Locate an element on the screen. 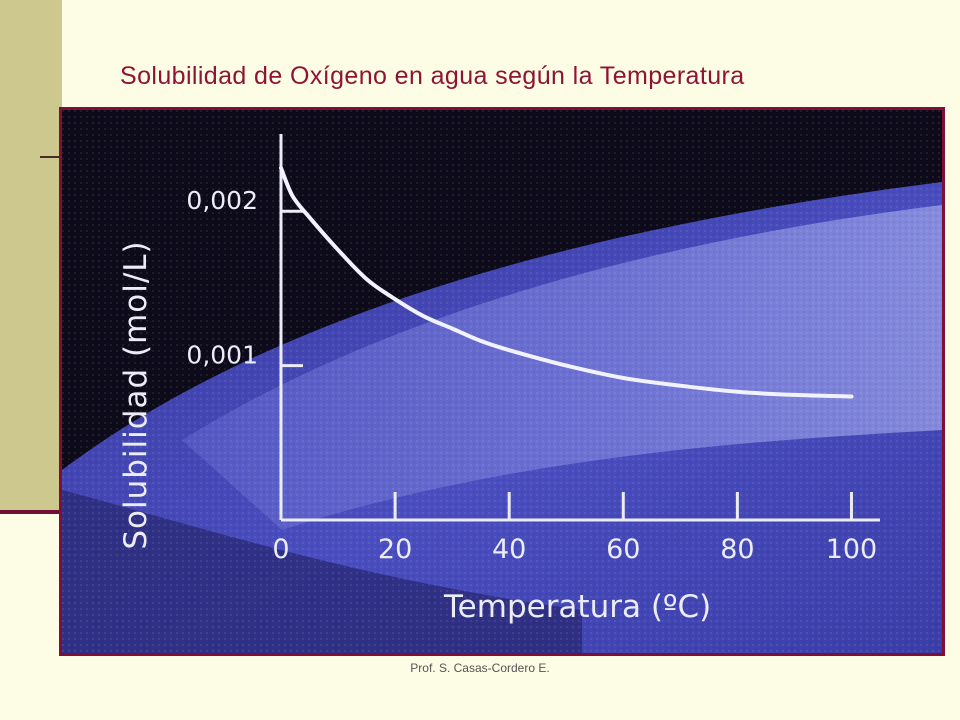  x-tick-label-20: 20 is located at coordinates (395, 549).